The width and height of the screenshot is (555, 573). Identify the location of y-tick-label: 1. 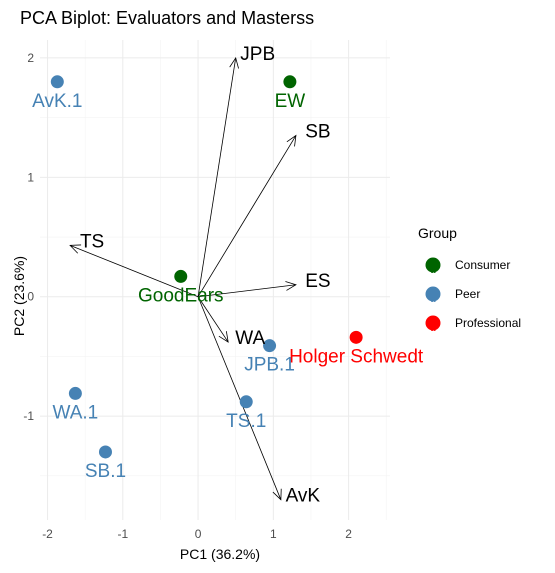
(30, 177).